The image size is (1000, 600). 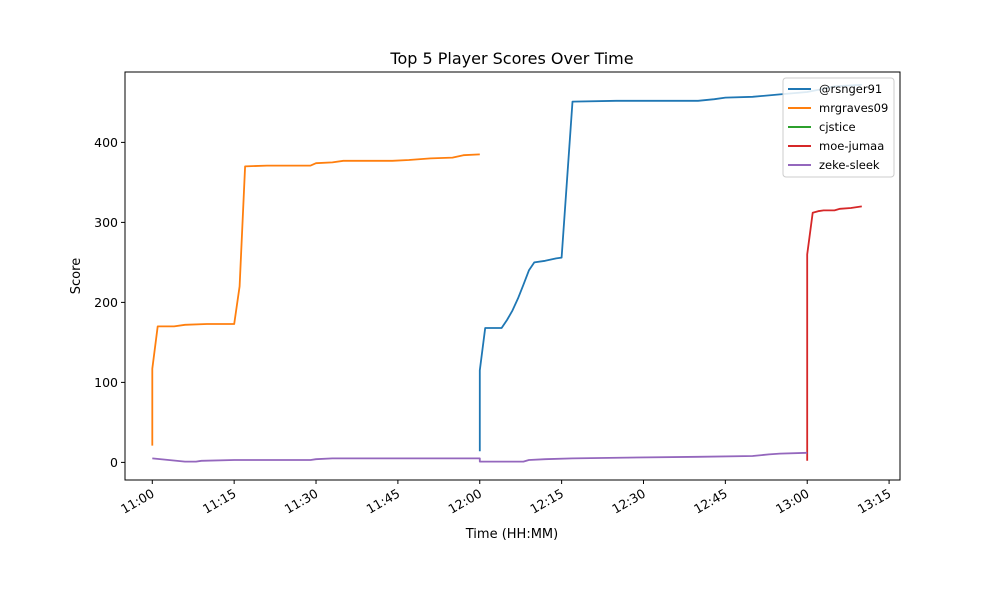 What do you see at coordinates (106, 142) in the screenshot?
I see `y-tick-label: 400` at bounding box center [106, 142].